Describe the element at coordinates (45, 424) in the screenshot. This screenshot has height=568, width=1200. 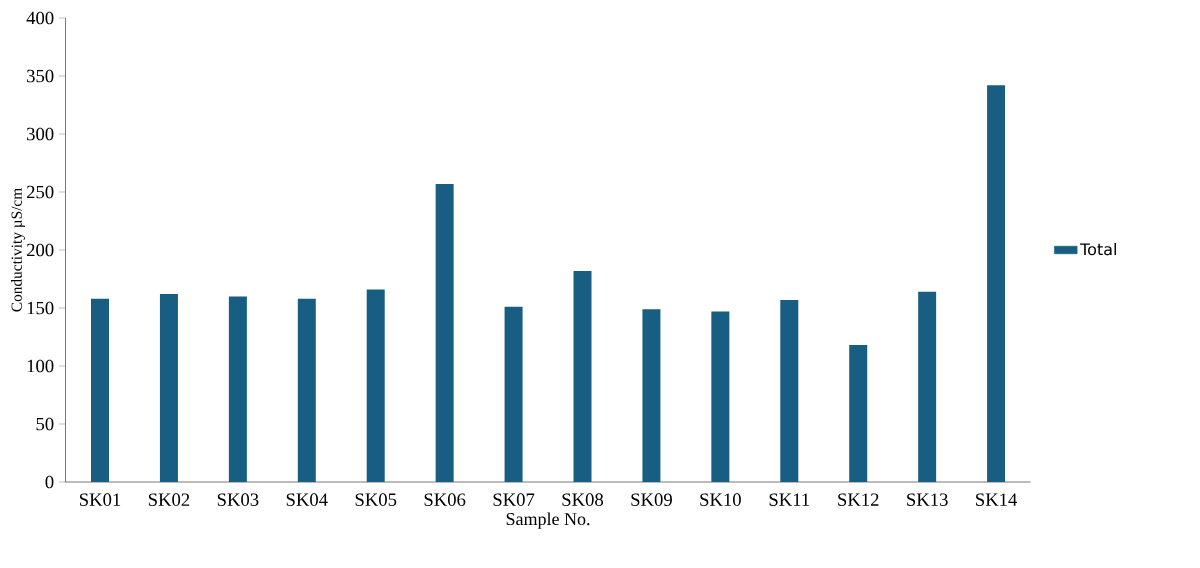
I see `y-tick-label: 50` at that location.